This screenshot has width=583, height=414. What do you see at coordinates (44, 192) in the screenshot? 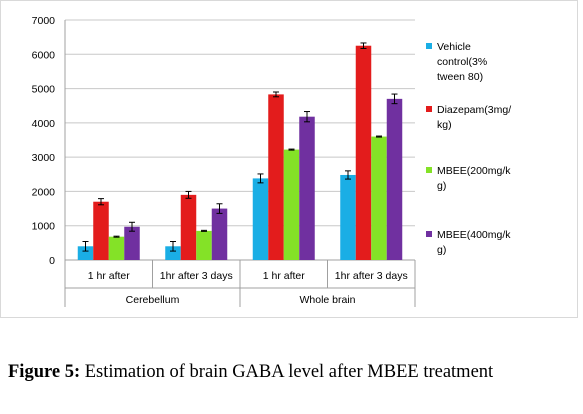
I see `y-tick-label: 2000` at bounding box center [44, 192].